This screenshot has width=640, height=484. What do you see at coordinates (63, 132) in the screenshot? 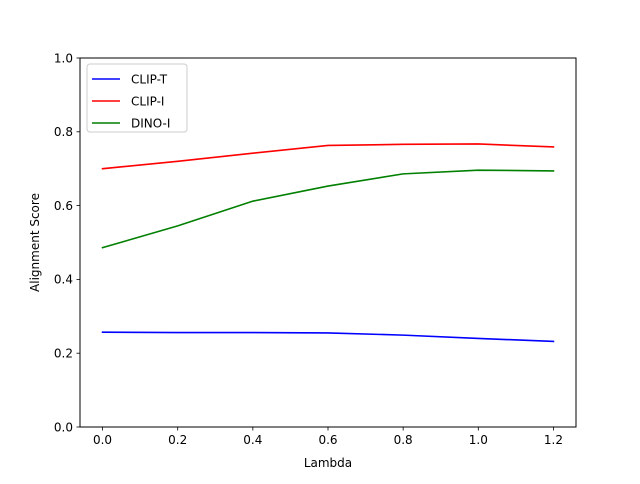
I see `y-tick-label: 0.8` at bounding box center [63, 132].